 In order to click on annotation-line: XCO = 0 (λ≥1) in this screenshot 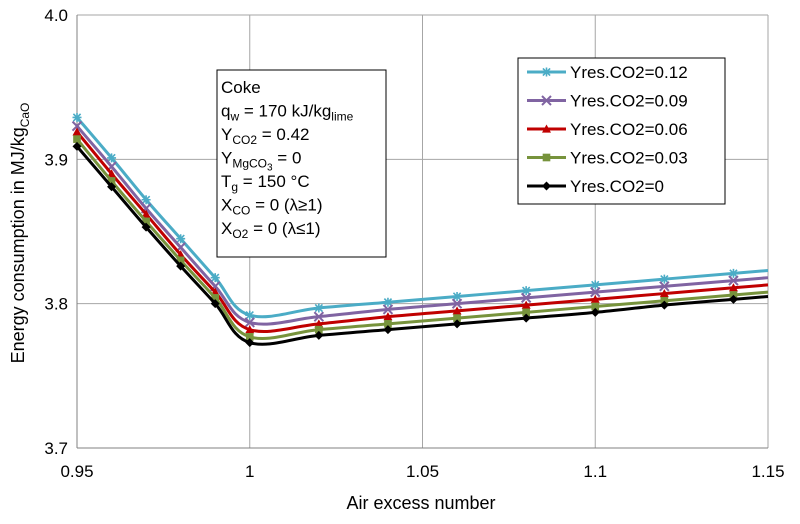, I will do `click(272, 207)`.